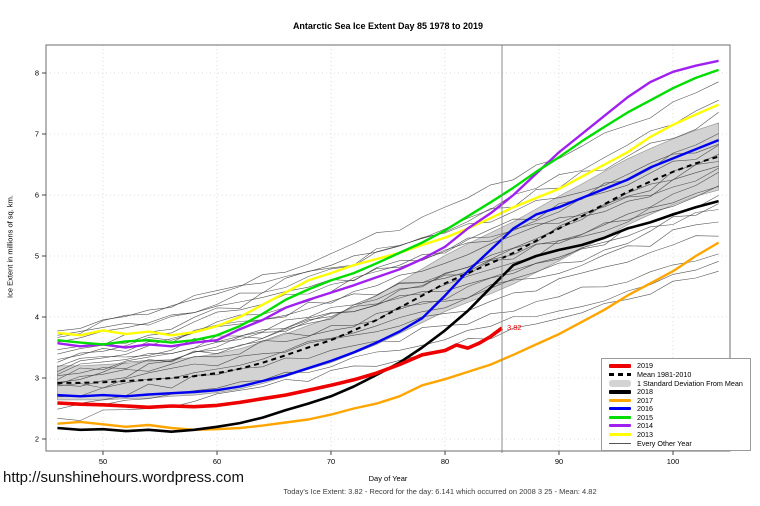 Image resolution: width=760 pixels, height=506 pixels. What do you see at coordinates (690, 383) in the screenshot?
I see `legend-label: 1 Standard Deviation From Mean` at bounding box center [690, 383].